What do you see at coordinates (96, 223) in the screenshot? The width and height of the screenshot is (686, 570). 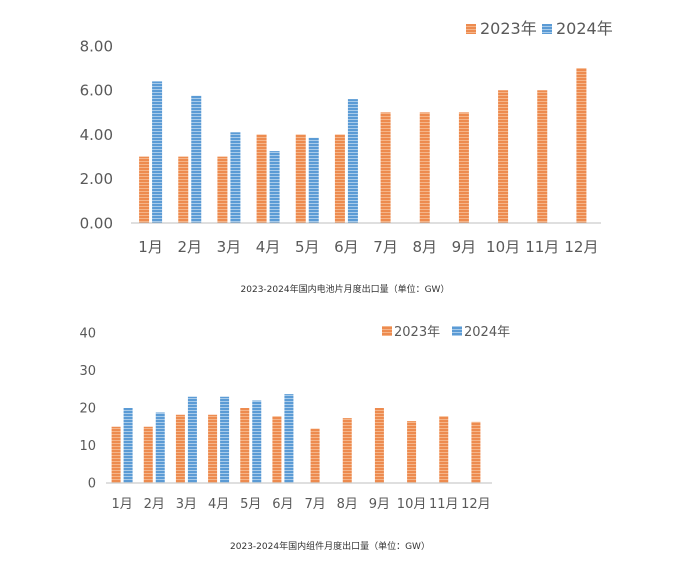 I see `y-tick-label: 0.00` at bounding box center [96, 223].